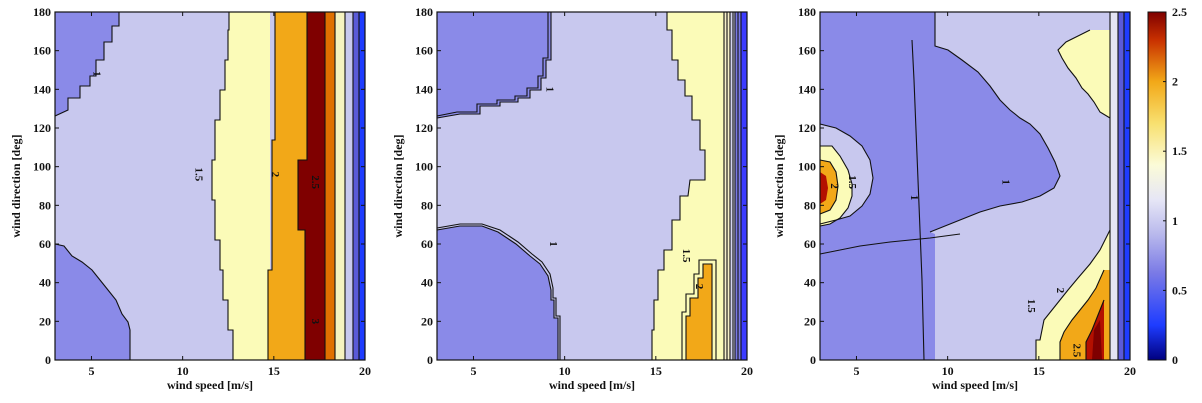 This screenshot has width=1202, height=403. I want to click on panel-3-hotspot-left-core, so click(824, 188).